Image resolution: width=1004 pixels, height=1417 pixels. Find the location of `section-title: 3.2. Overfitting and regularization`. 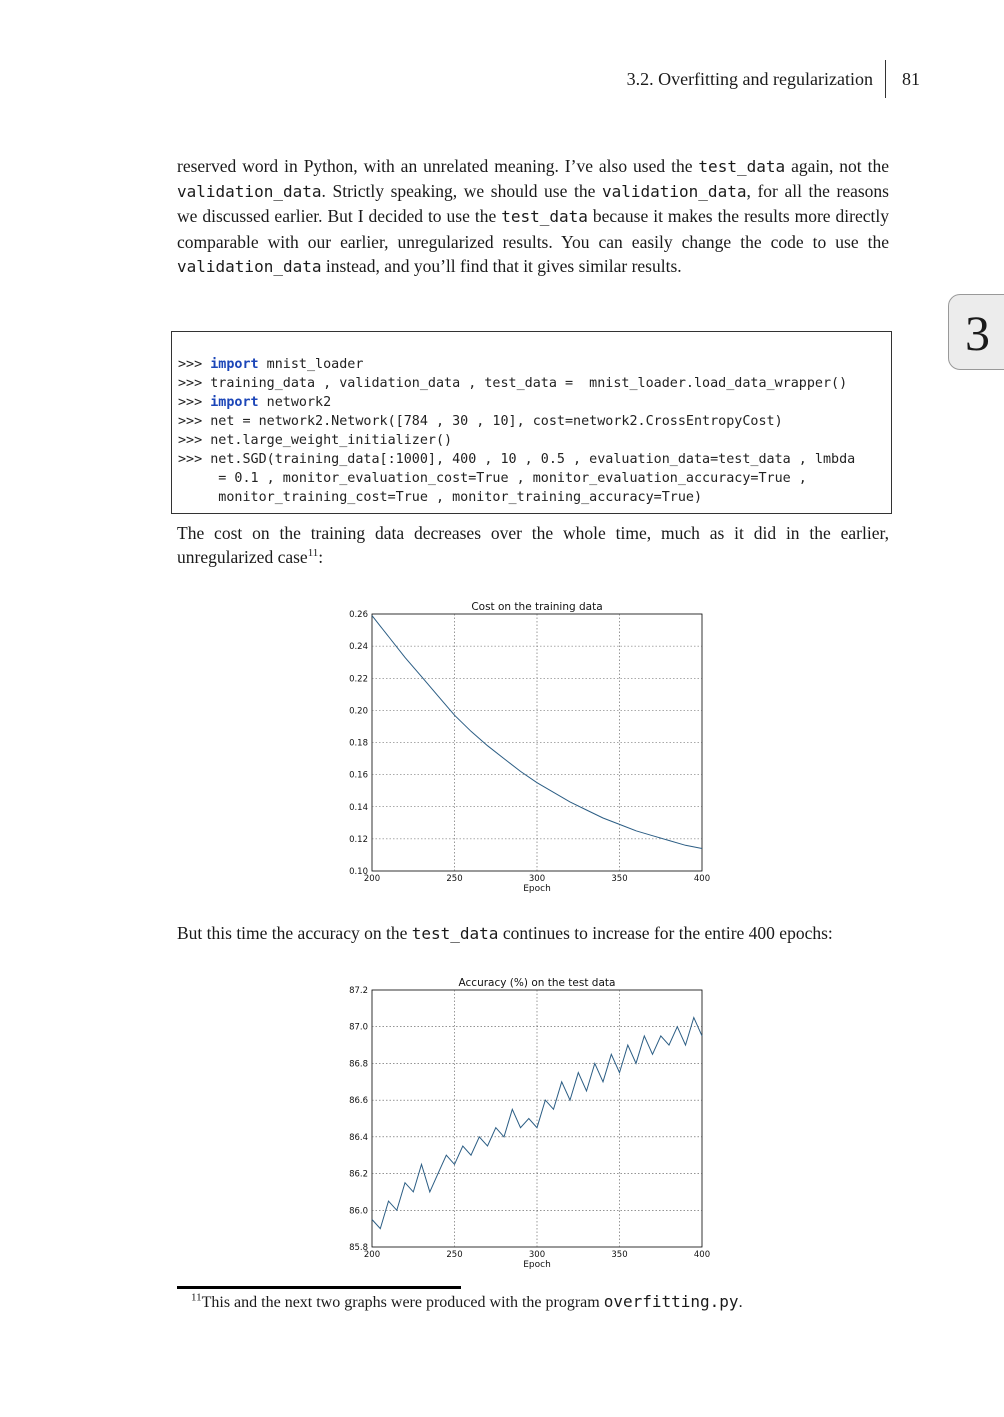

section-title: 3.2. Overfitting and regularization is located at coordinates (749, 78).